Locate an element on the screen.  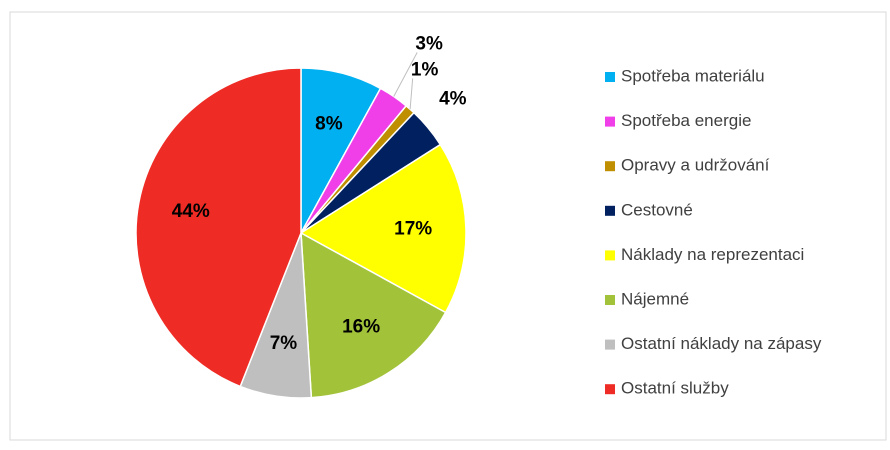
data-label: 44% is located at coordinates (191, 211).